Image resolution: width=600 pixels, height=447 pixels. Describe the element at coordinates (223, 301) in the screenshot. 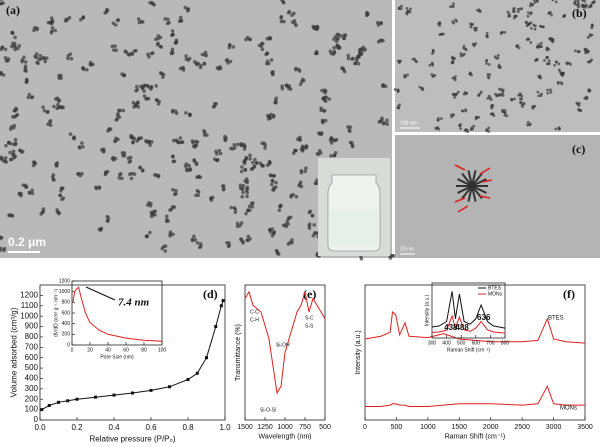

I see `marker` at that location.